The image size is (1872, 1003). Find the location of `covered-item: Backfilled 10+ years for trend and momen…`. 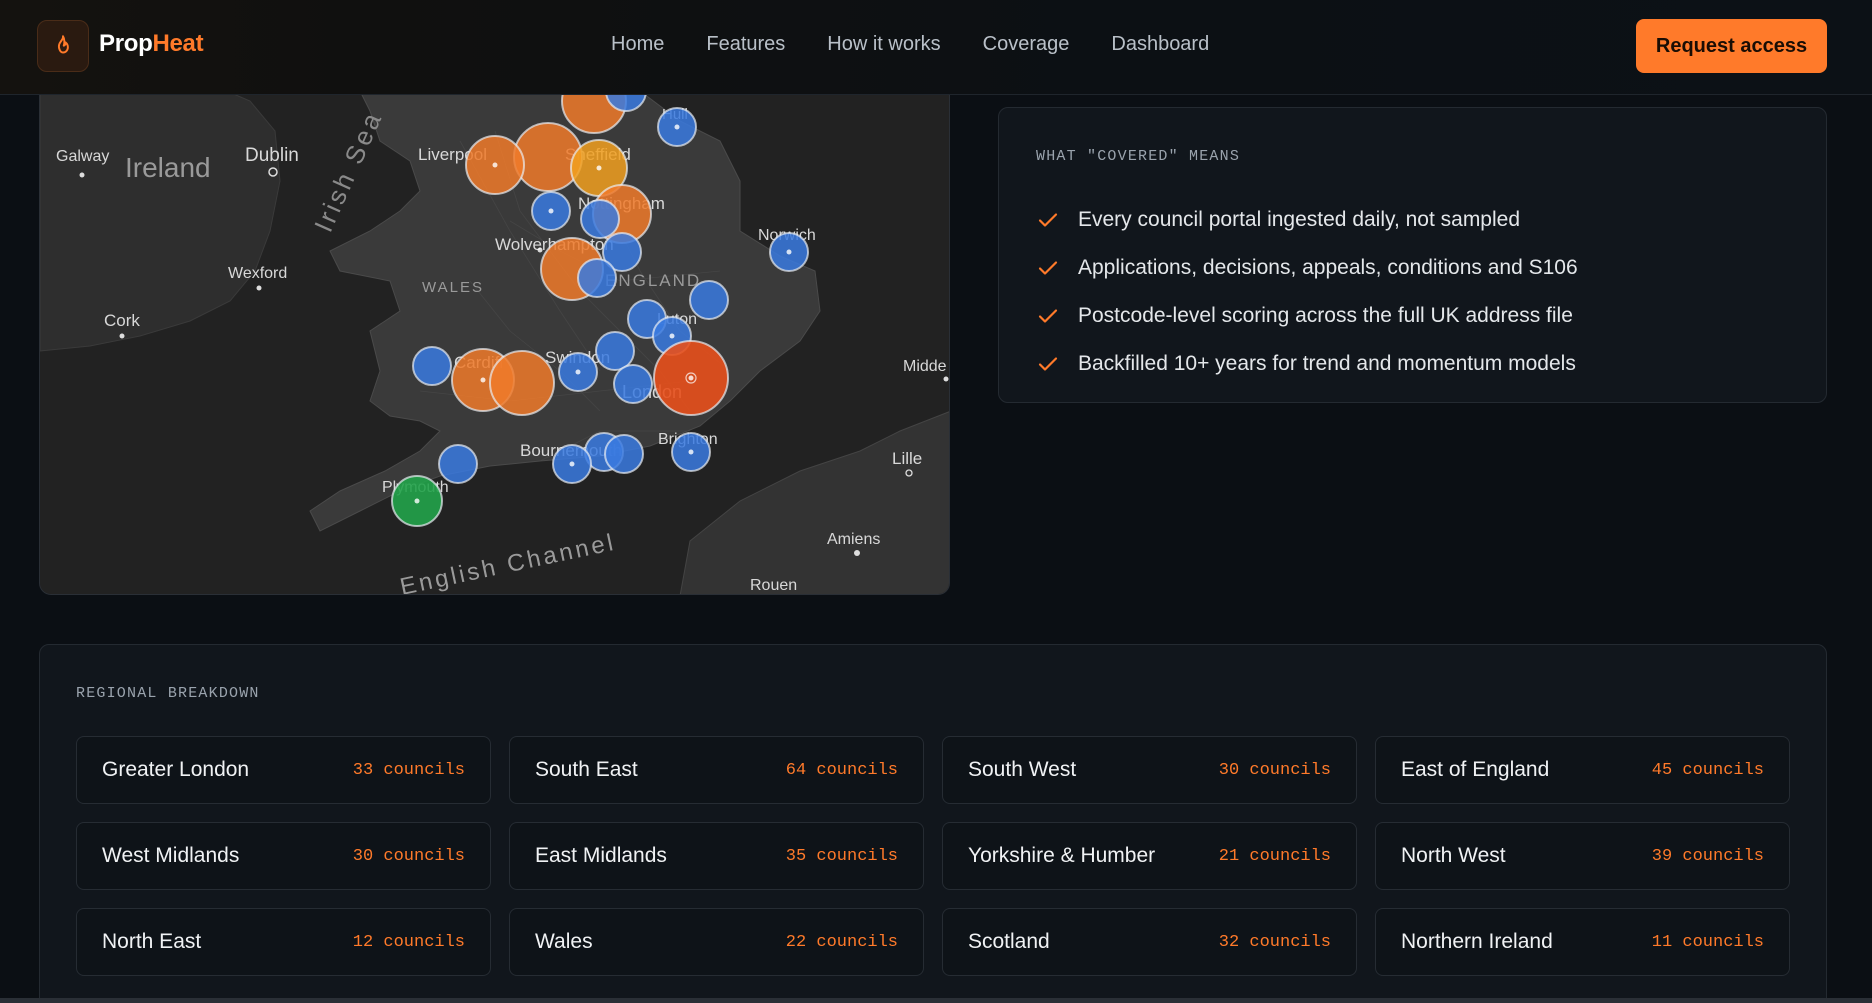

covered-item: Backfilled 10+ years for trend and momen… is located at coordinates (1307, 364).